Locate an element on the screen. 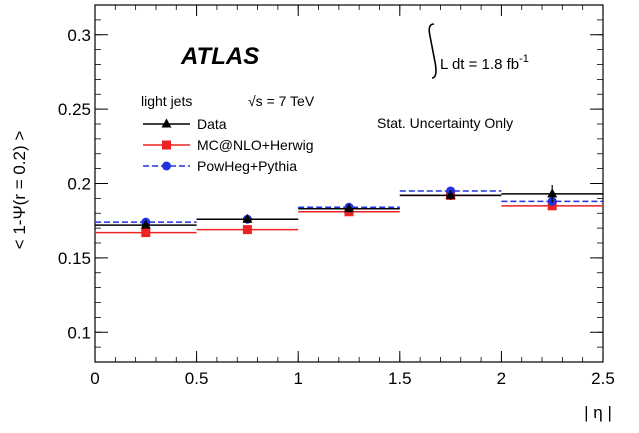 Image resolution: width=639 pixels, height=433 pixels. legend-entry: Data is located at coordinates (185, 124).